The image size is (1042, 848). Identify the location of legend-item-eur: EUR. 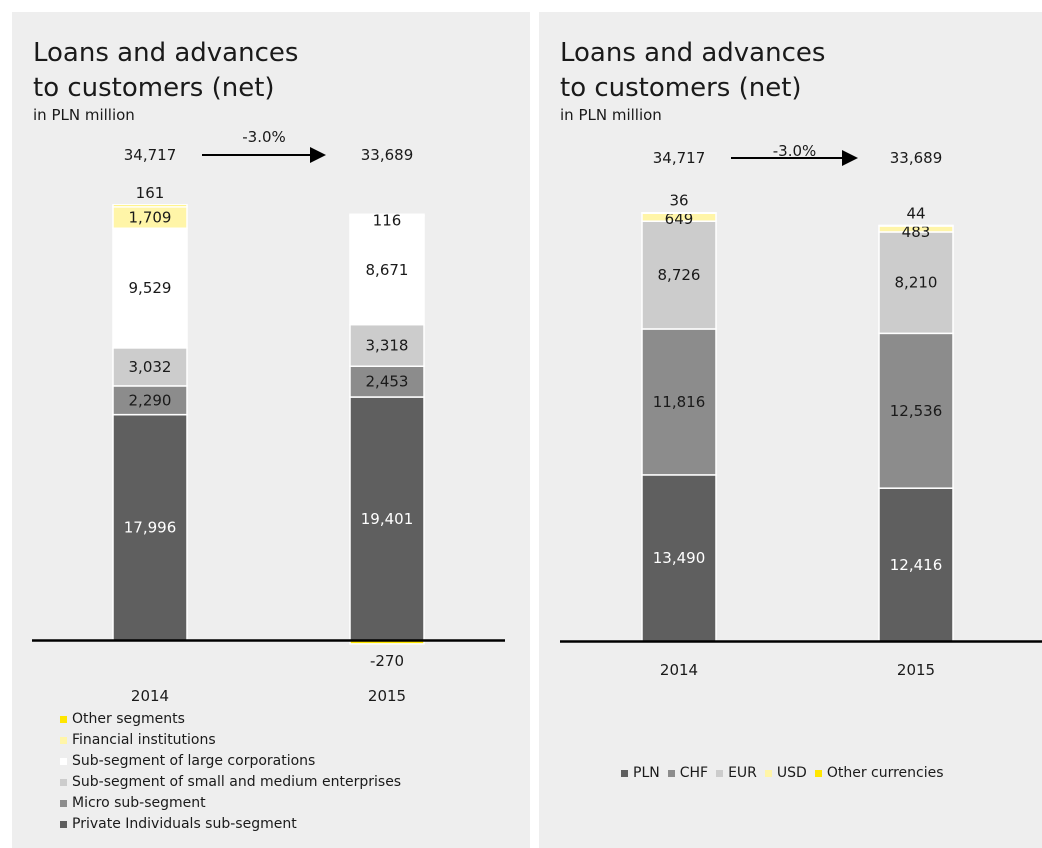
(736, 773).